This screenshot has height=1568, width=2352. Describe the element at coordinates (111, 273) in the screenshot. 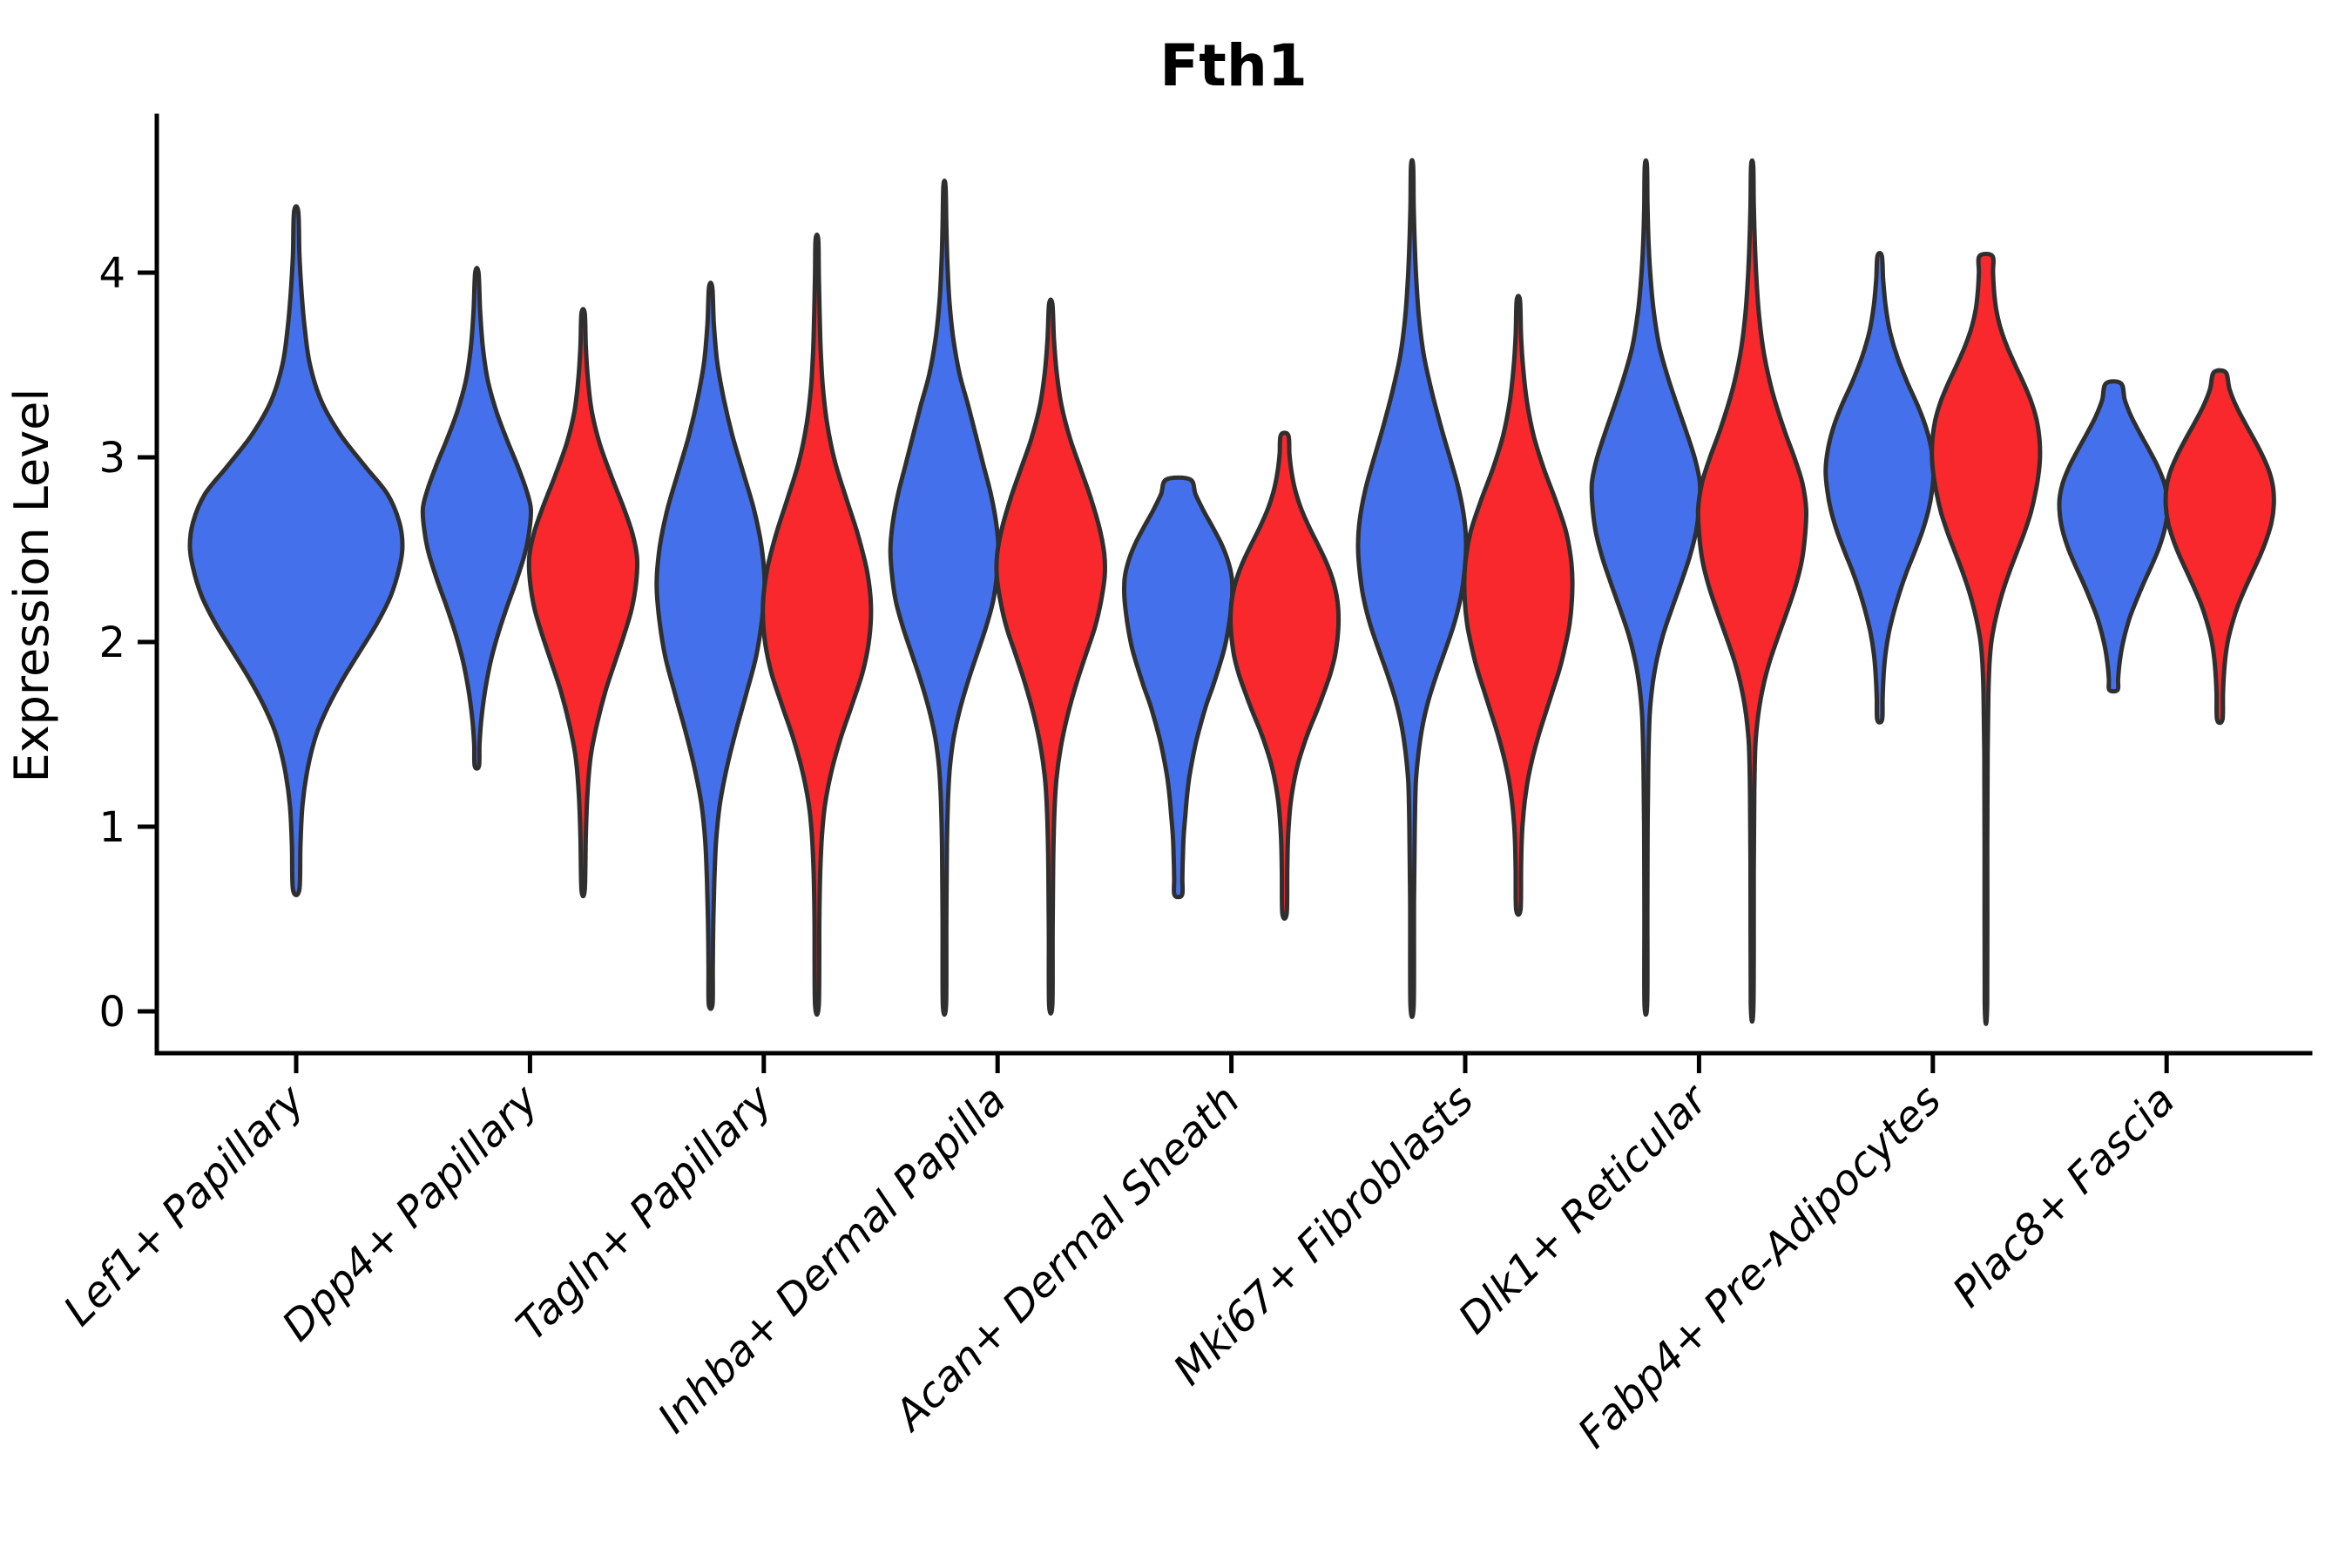

I see `y-tick-label-4: 4` at that location.